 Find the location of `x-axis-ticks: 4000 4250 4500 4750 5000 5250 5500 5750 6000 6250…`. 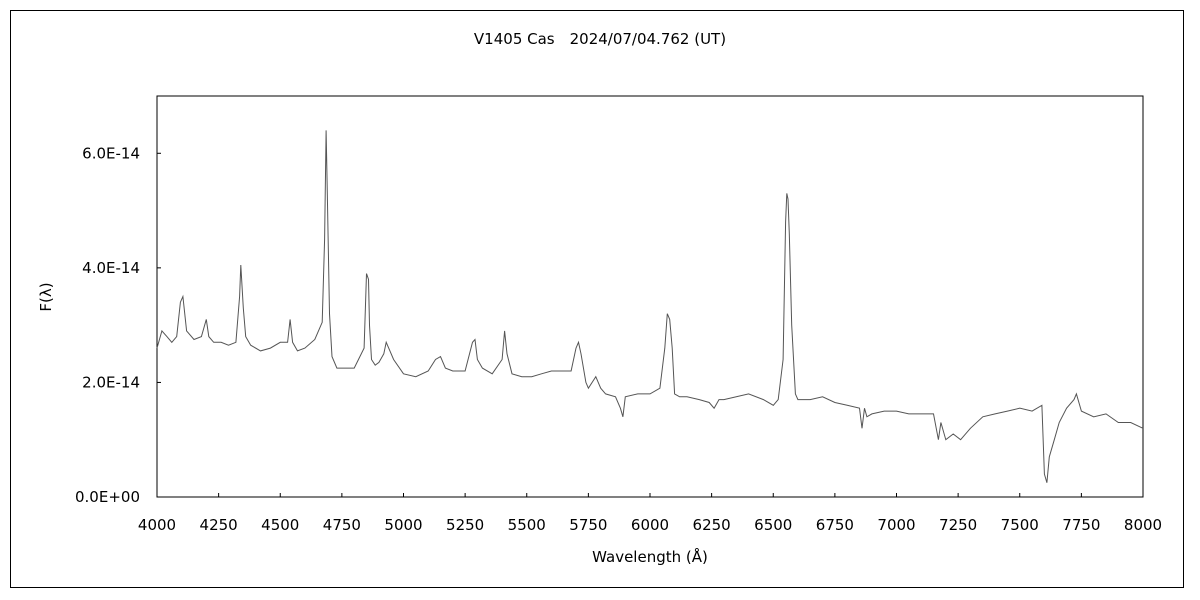

x-axis-ticks: 4000 4250 4500 4750 5000 5250 5500 5750 6000 6250… is located at coordinates (650, 513).